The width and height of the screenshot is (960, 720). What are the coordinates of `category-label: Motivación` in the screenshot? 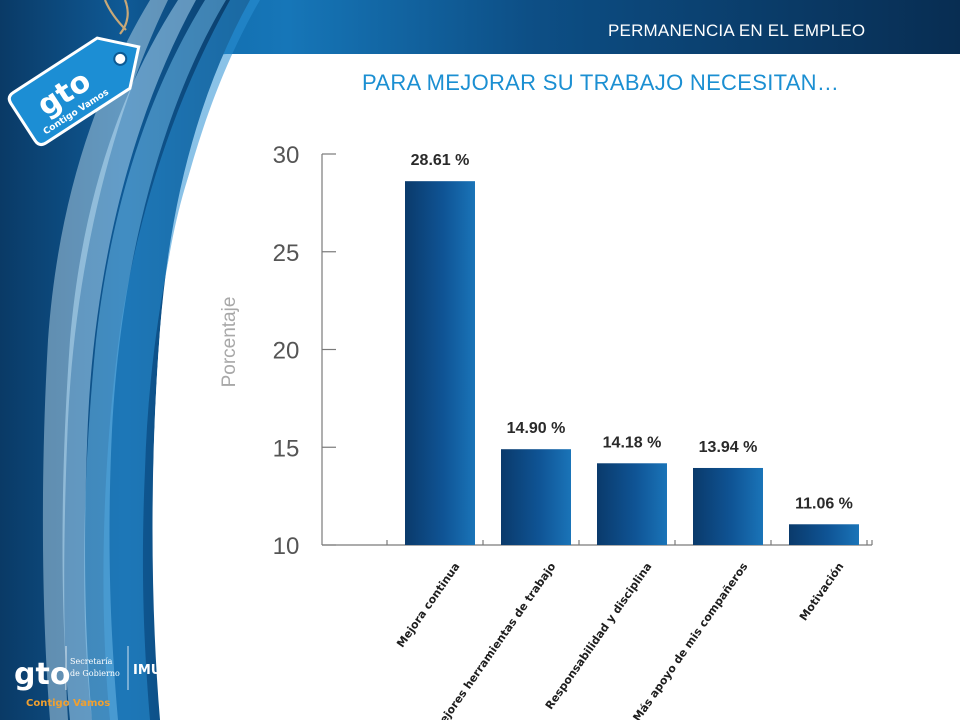 It's located at (822, 591).